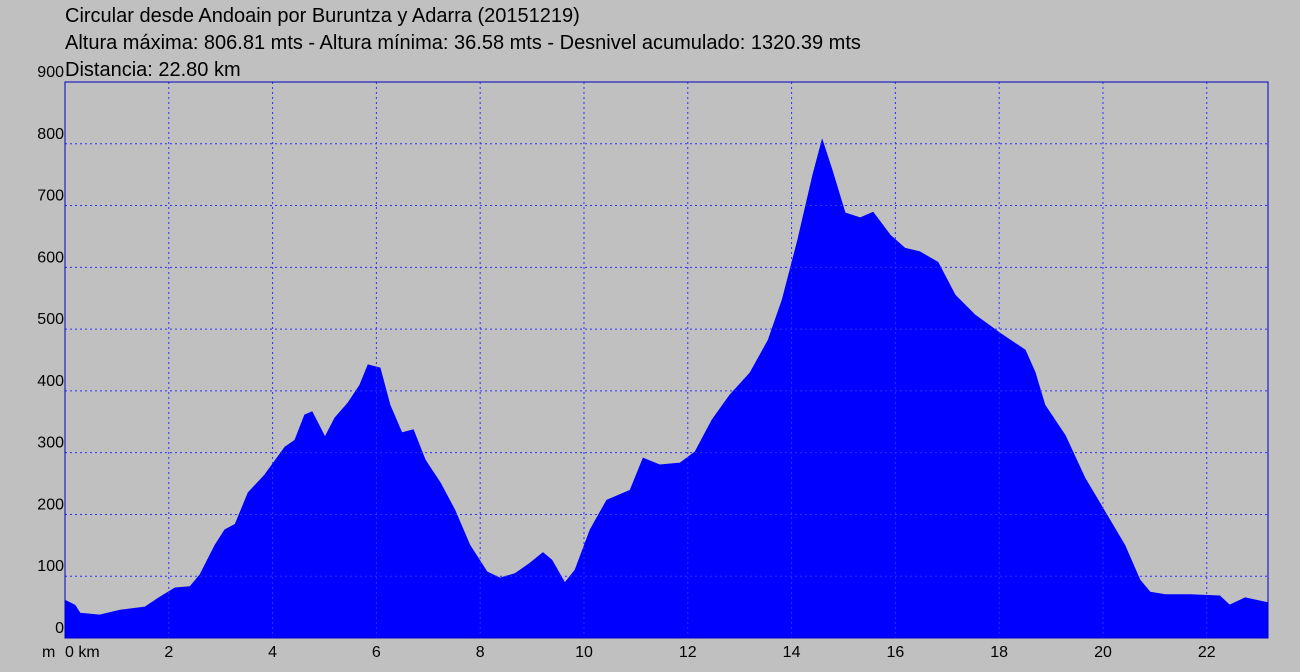  What do you see at coordinates (153, 70) in the screenshot?
I see `distance-label: Distancia: 22.80 km` at bounding box center [153, 70].